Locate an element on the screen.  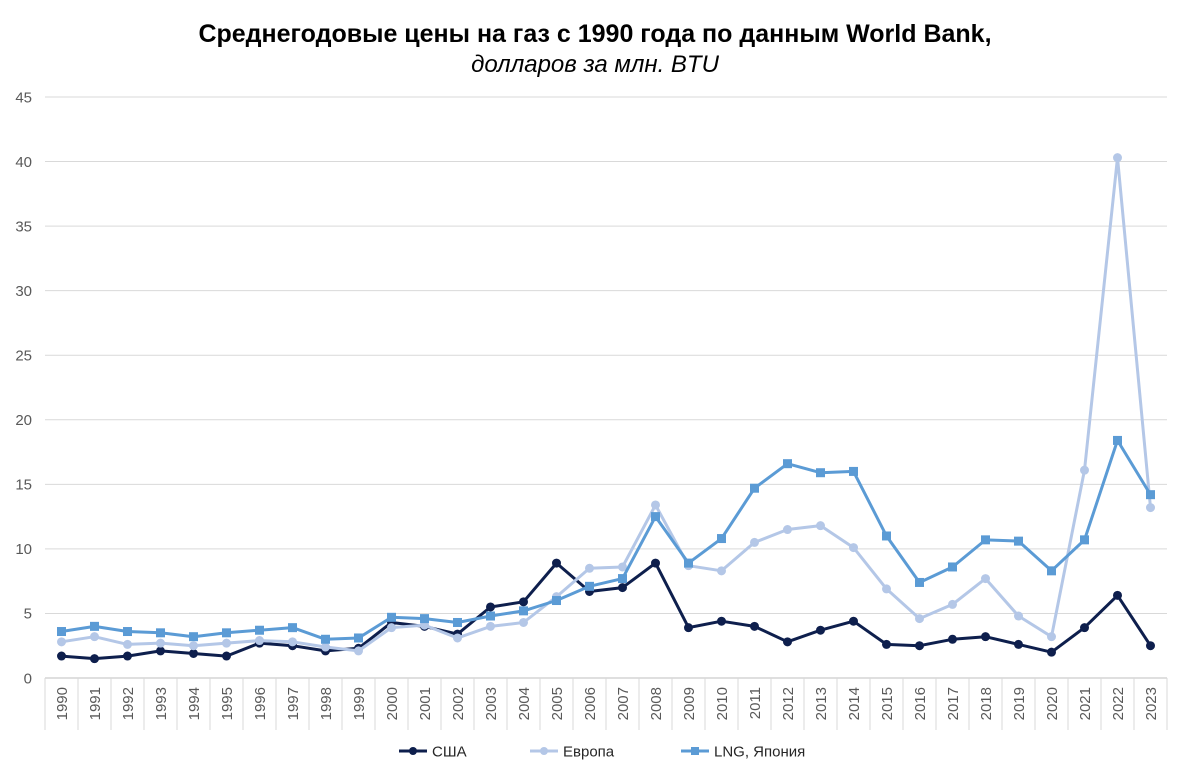
x-tick-label: 2013 is located at coordinates (821, 703).